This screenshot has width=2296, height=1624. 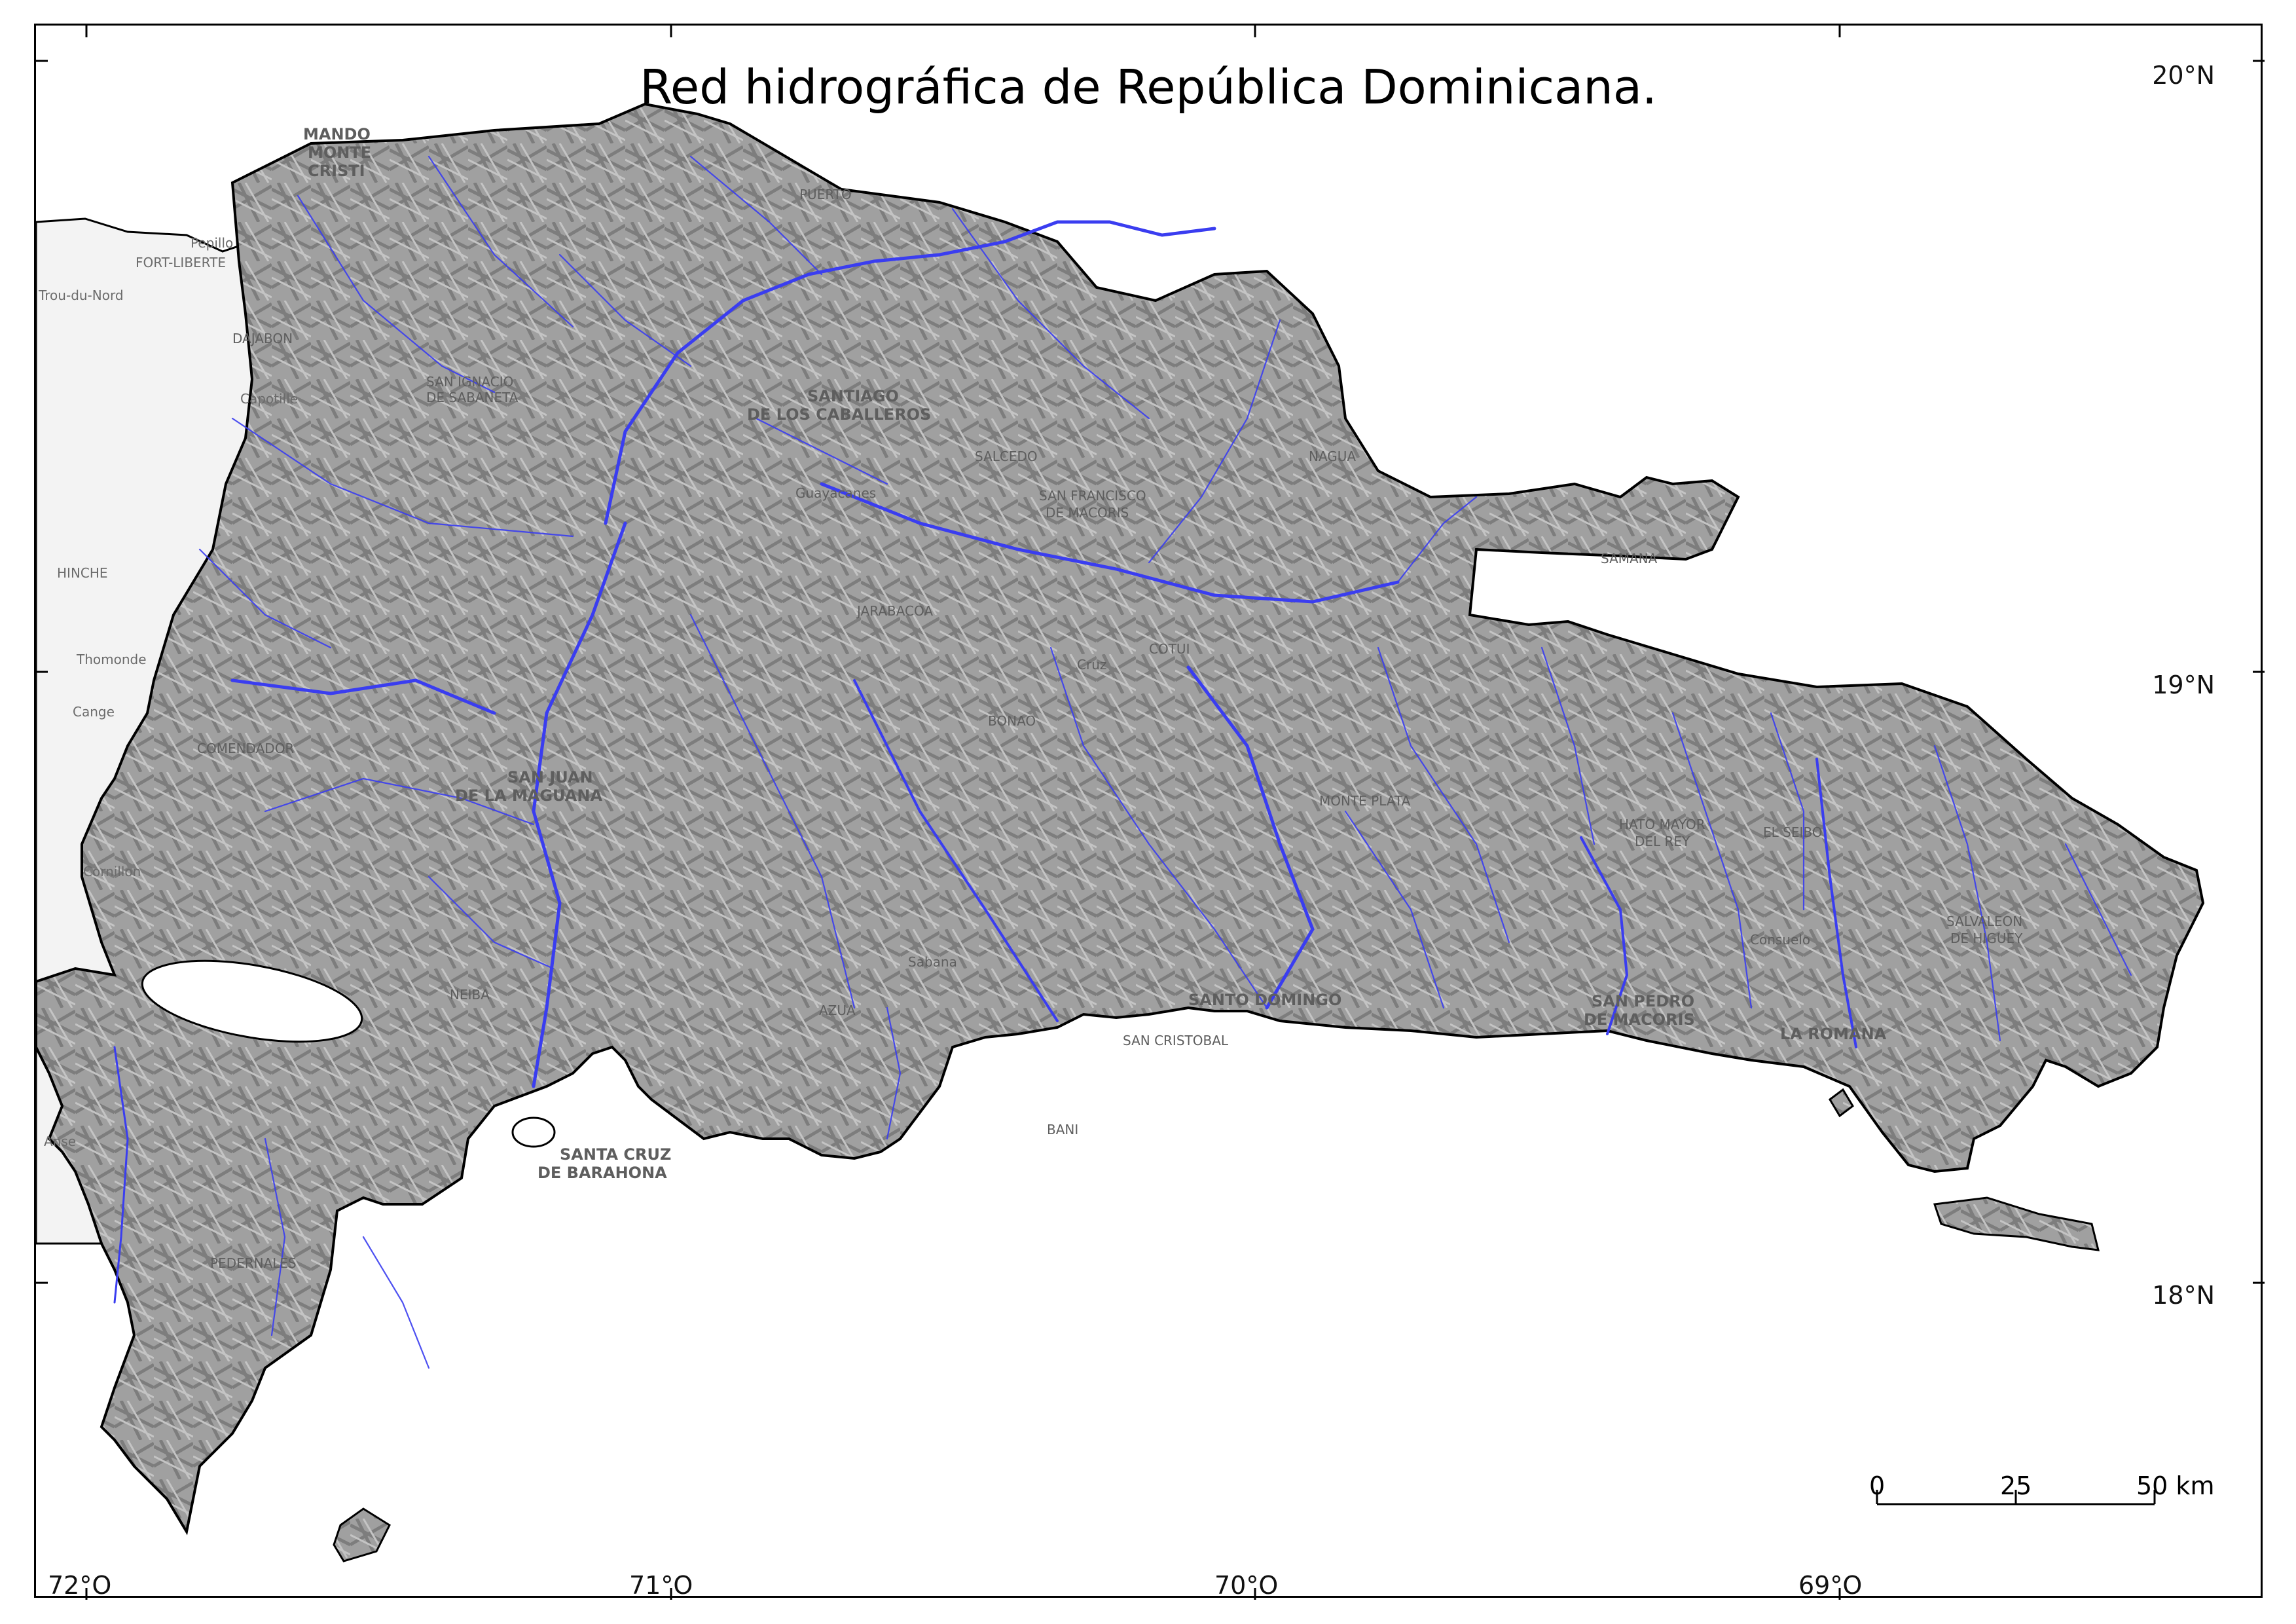 What do you see at coordinates (336, 171) in the screenshot?
I see `place-label: CRISTI` at bounding box center [336, 171].